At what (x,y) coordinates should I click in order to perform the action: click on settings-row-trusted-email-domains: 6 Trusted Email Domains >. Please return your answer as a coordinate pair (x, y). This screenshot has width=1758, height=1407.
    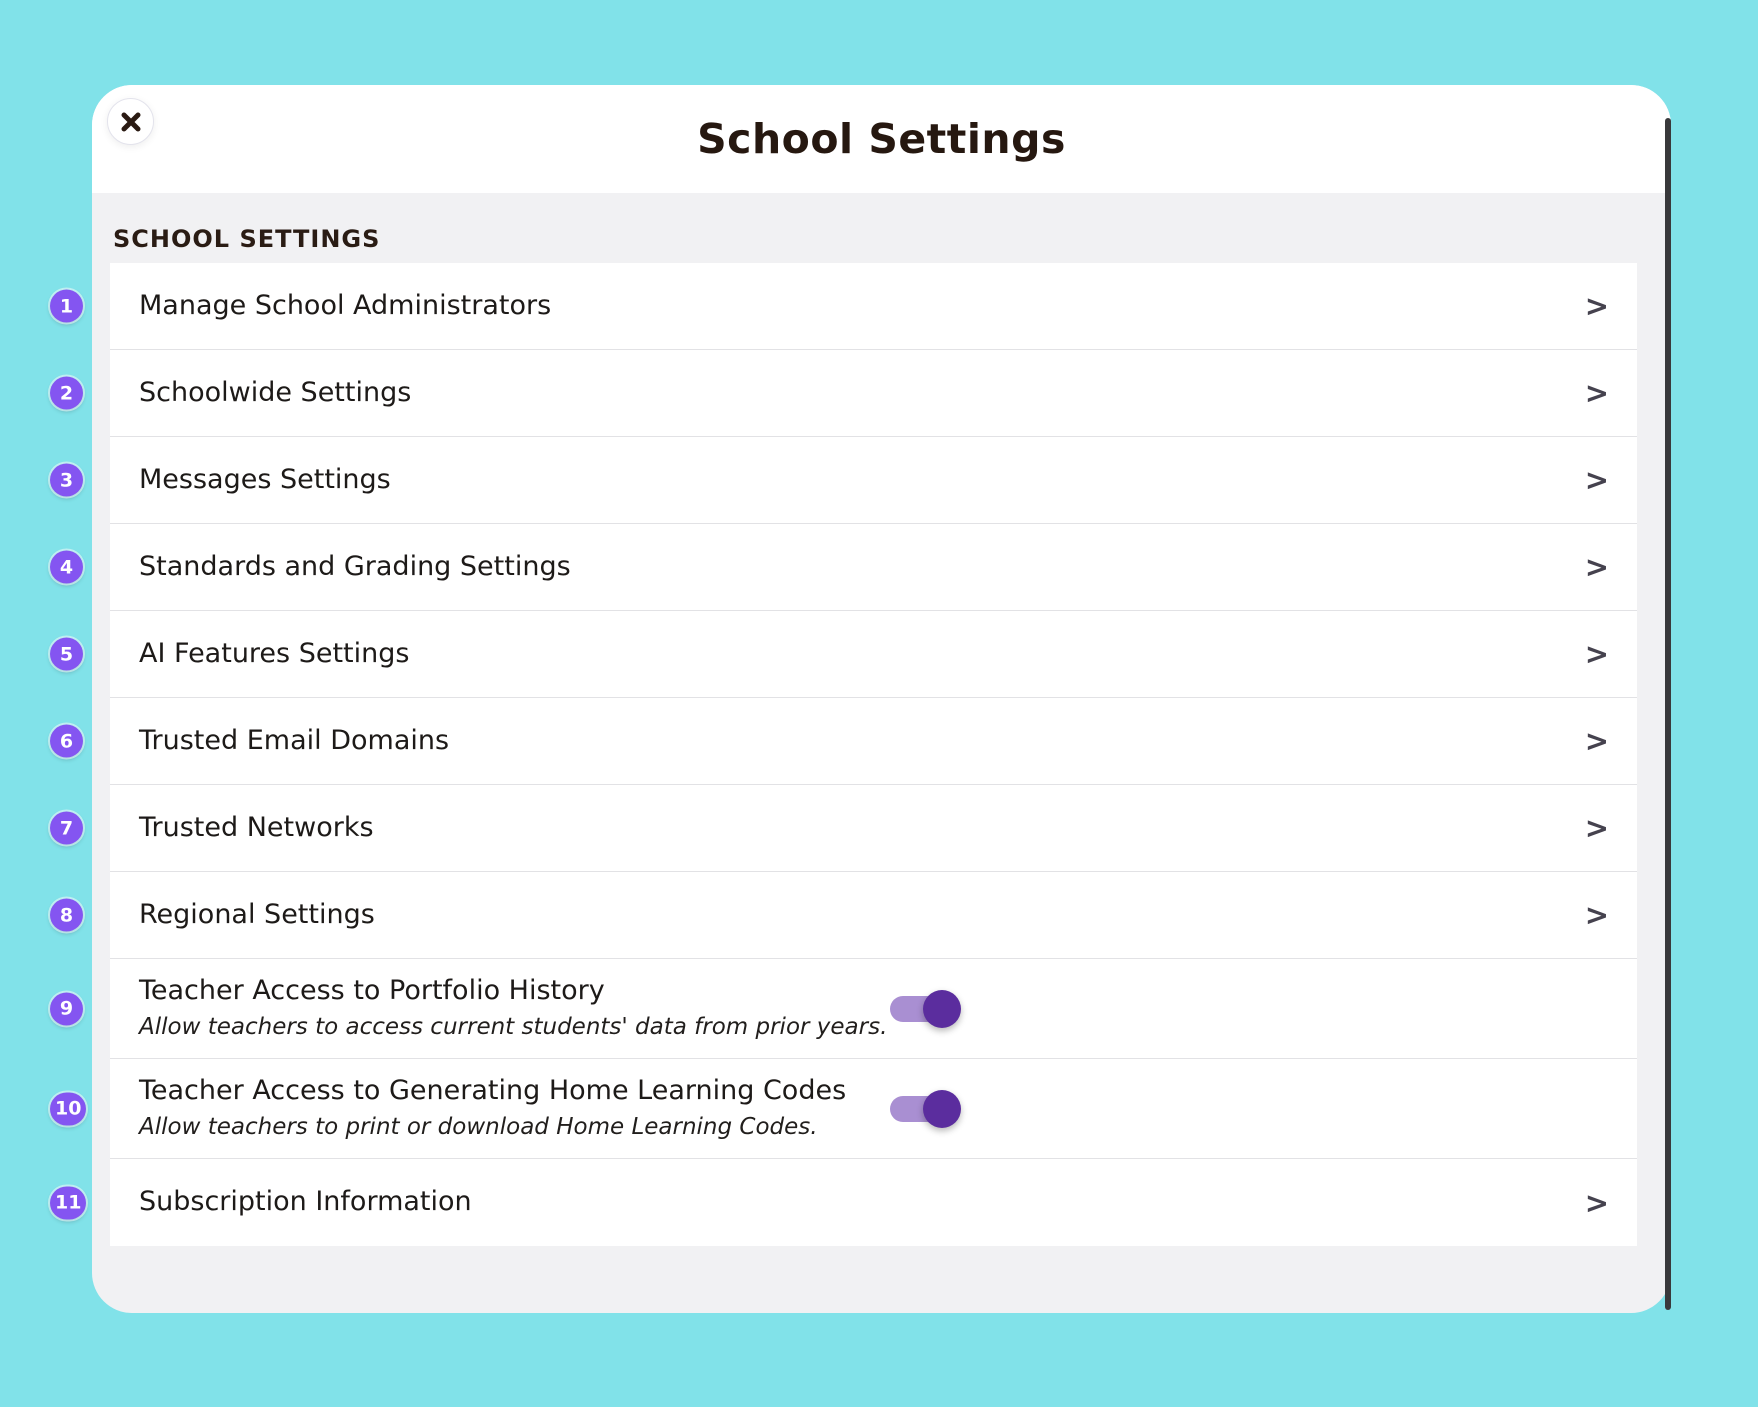
    Looking at the image, I should click on (843, 741).